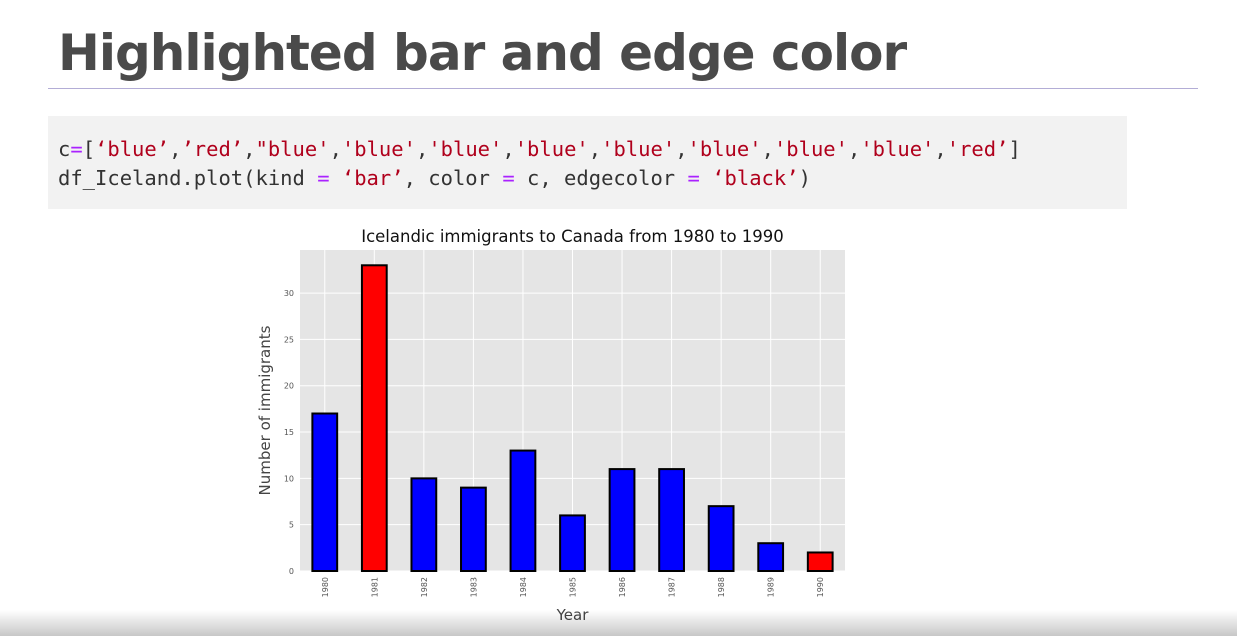  I want to click on bar-1986, so click(622, 520).